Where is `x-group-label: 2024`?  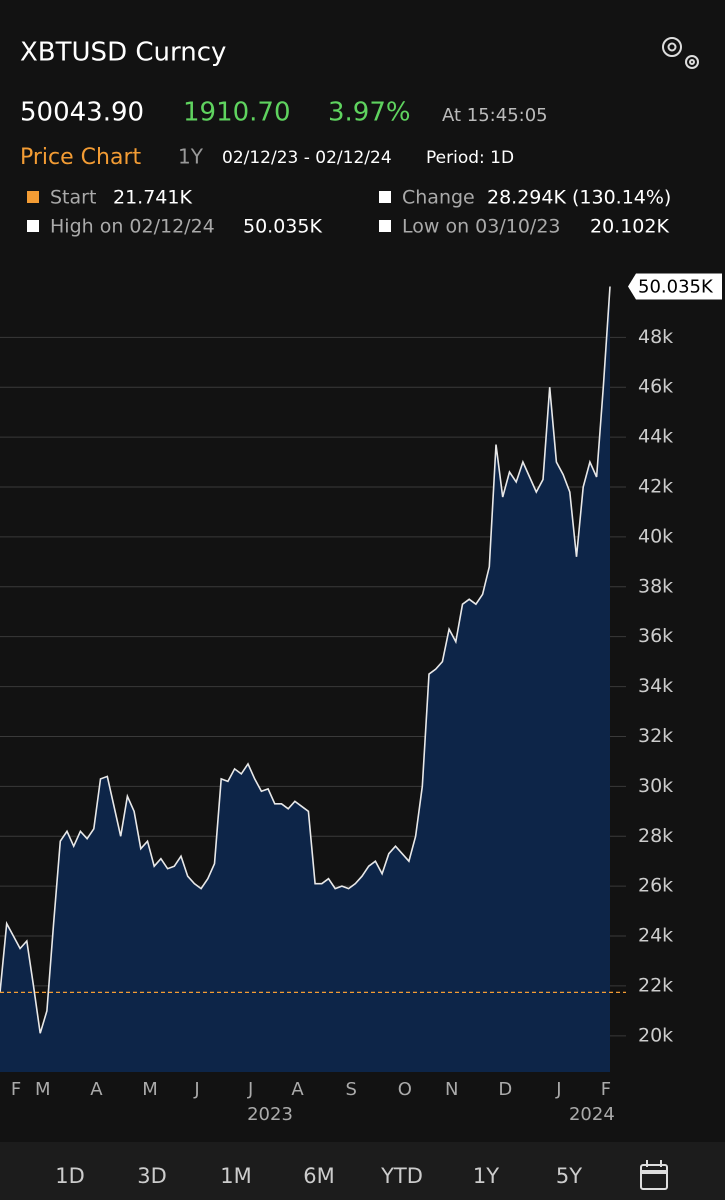 x-group-label: 2024 is located at coordinates (592, 1114).